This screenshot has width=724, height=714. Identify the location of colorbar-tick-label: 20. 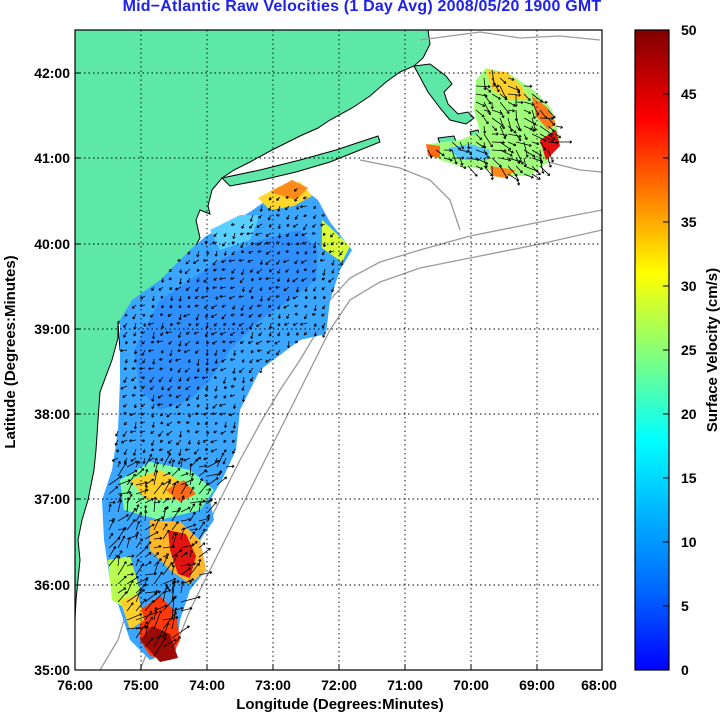
(689, 414).